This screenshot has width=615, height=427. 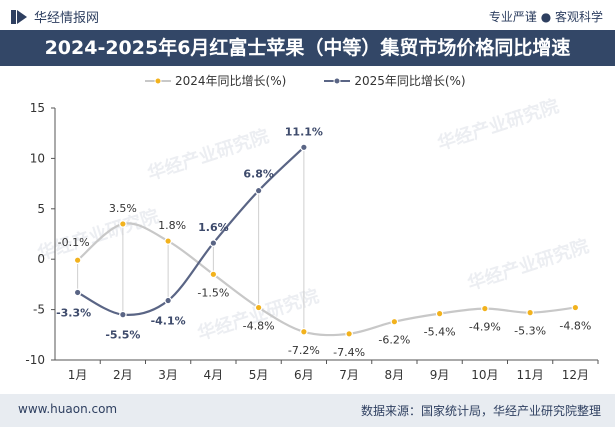 What do you see at coordinates (168, 375) in the screenshot?
I see `x-tick-label: 3月` at bounding box center [168, 375].